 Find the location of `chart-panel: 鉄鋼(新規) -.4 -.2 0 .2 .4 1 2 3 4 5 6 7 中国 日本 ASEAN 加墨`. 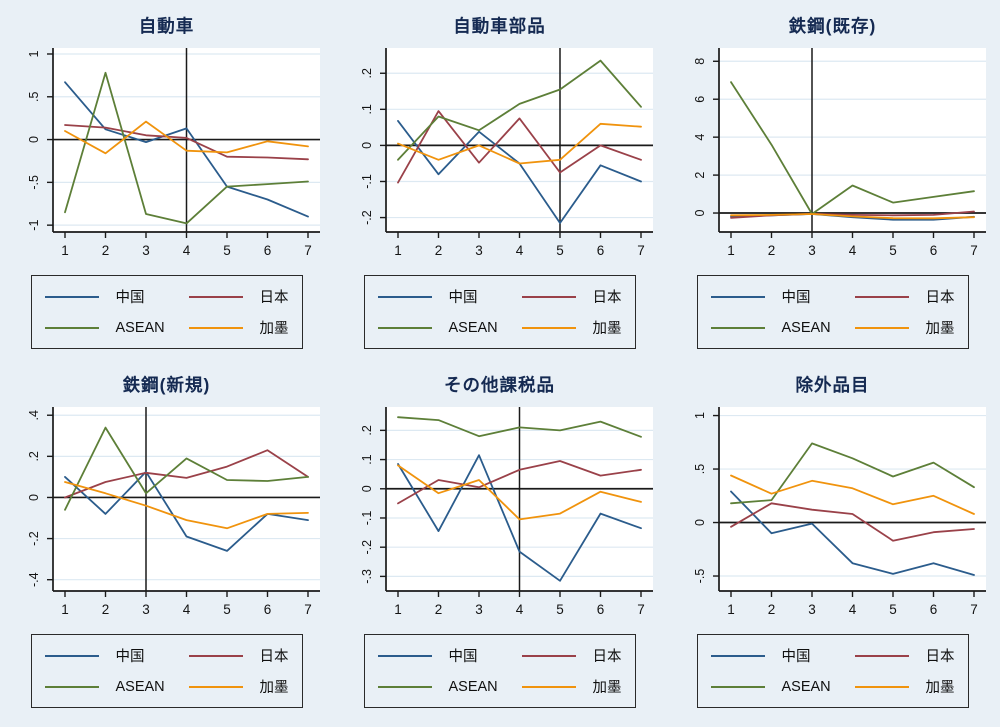

chart-panel: 鉄鋼(新規) -.4 -.2 0 .2 .4 1 2 3 4 5 6 7 中国 日本 ASEAN 加墨 is located at coordinates (167, 540).